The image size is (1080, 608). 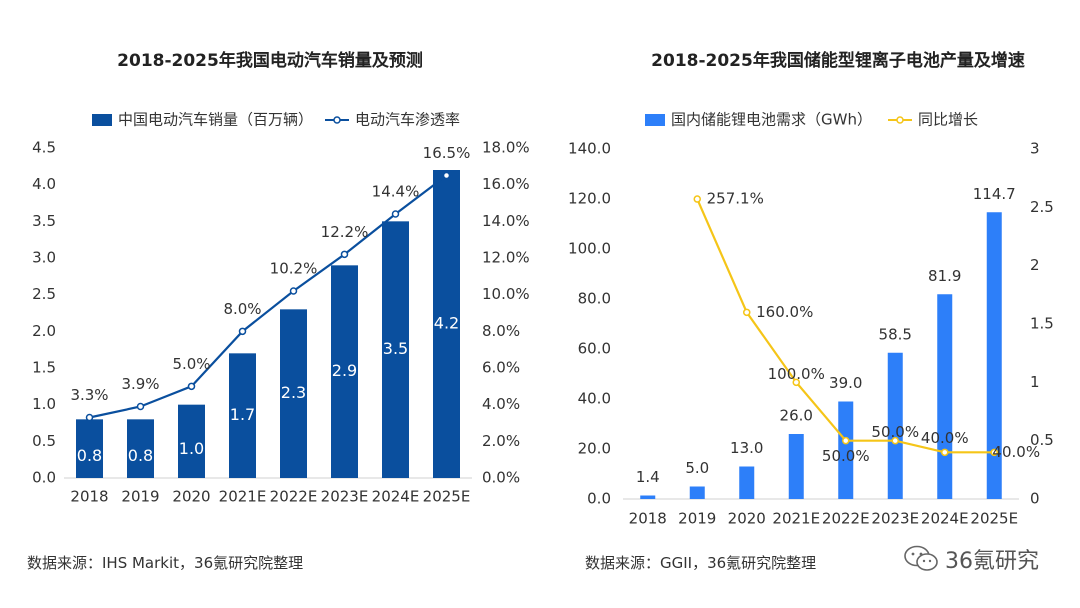 What do you see at coordinates (344, 371) in the screenshot?
I see `bar-0-2023E` at bounding box center [344, 371].